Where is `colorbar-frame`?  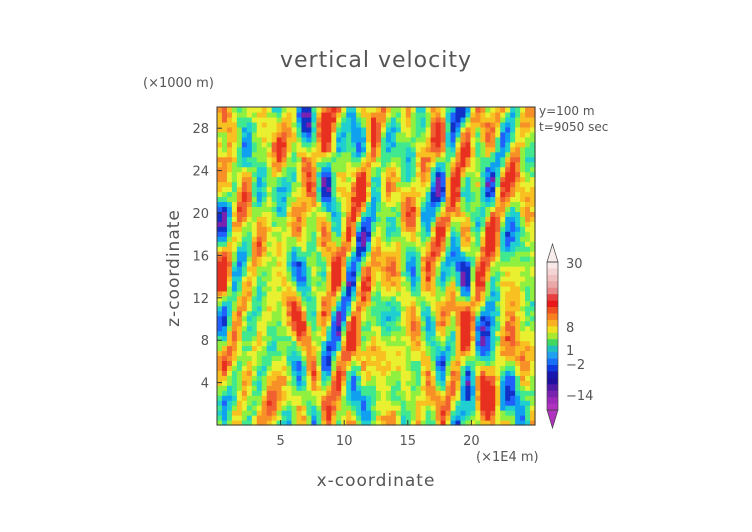 colorbar-frame is located at coordinates (552, 336).